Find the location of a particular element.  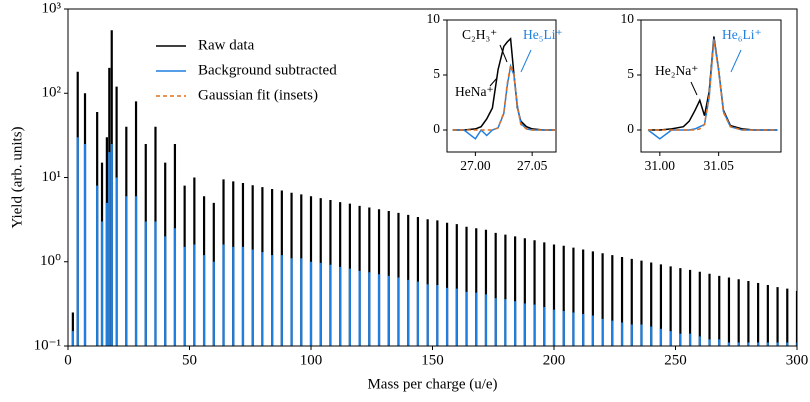

legend-label: Gaussian fit (insets) is located at coordinates (258, 95).